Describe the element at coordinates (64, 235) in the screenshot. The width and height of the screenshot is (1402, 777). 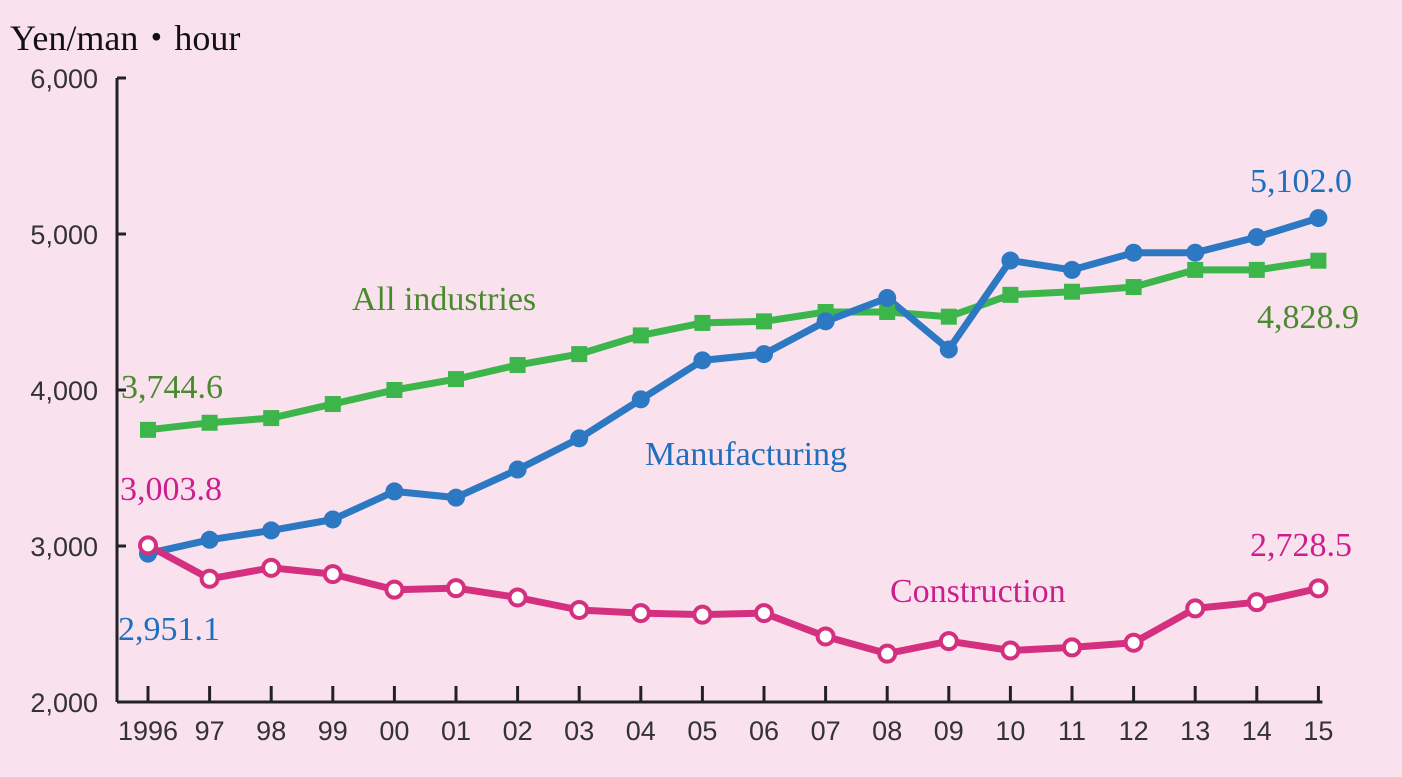
I see `y-tick-label: 5,000` at that location.